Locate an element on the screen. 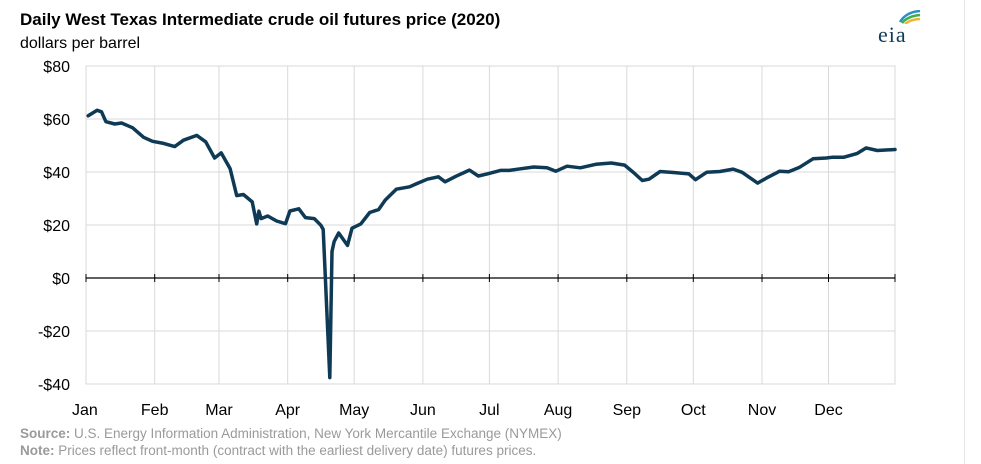 The image size is (981, 464). y-tick-label: $60 is located at coordinates (56, 120).